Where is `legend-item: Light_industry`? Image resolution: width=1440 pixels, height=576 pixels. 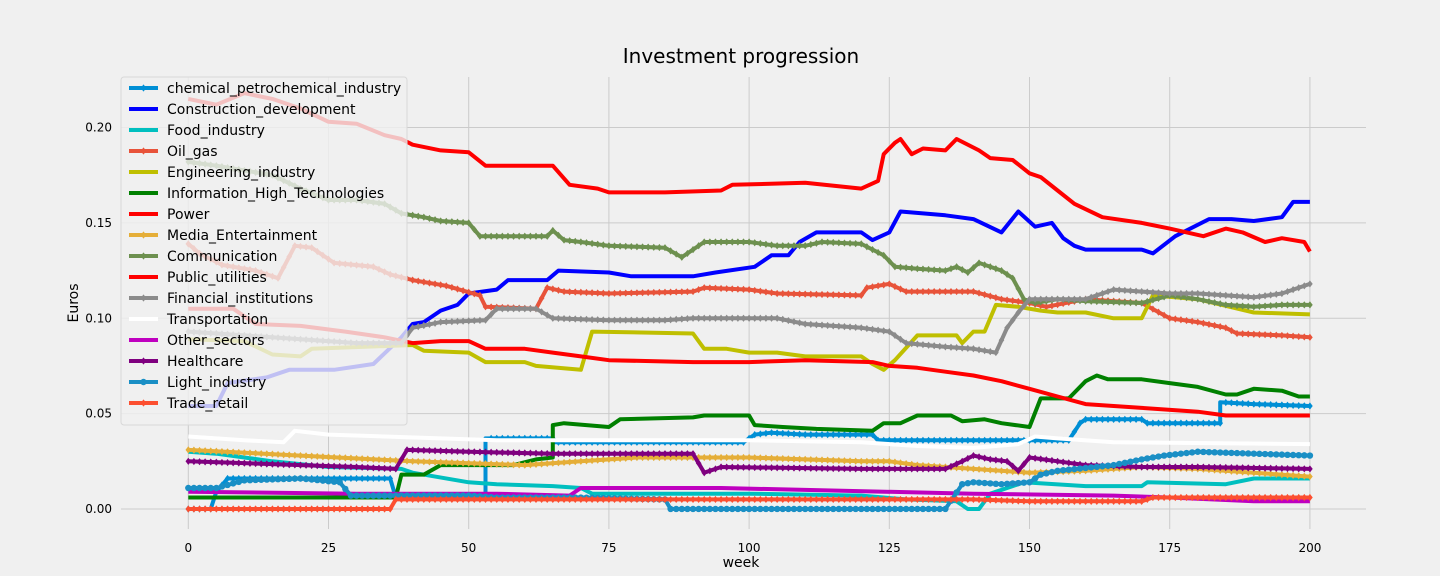 legend-item: Light_industry is located at coordinates (197, 383).